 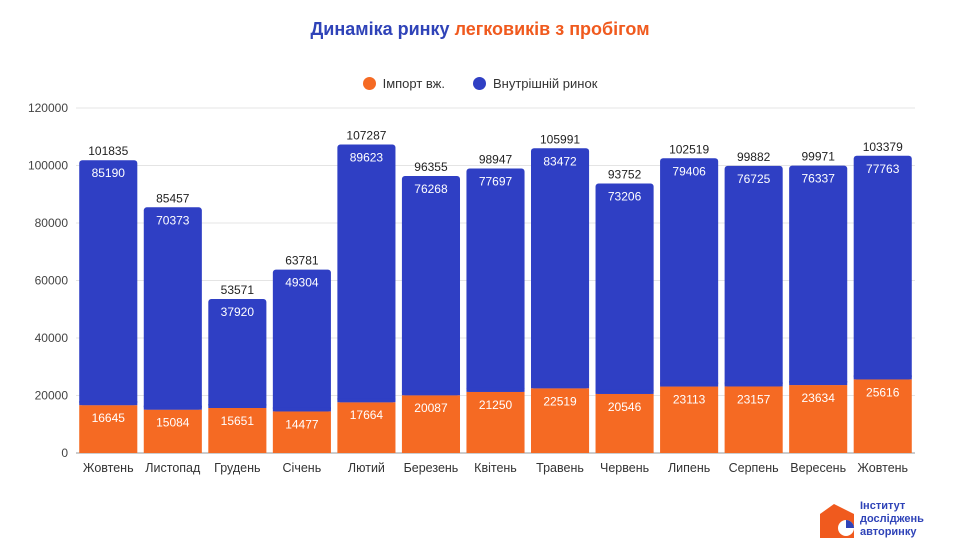 What do you see at coordinates (48, 166) in the screenshot?
I see `y-tick-label: 100000` at bounding box center [48, 166].